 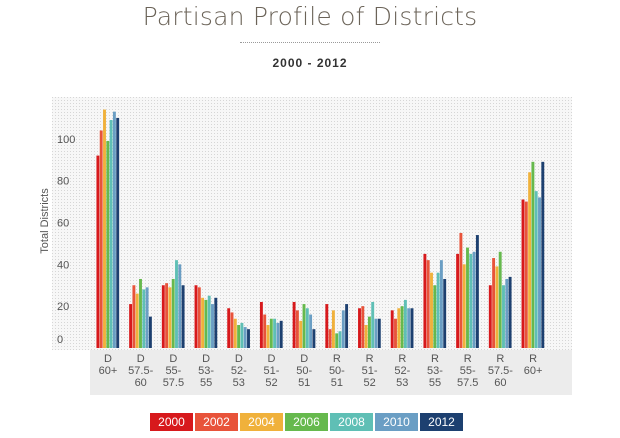 What do you see at coordinates (261, 422) in the screenshot?
I see `legend-item-2004: 2004` at bounding box center [261, 422].